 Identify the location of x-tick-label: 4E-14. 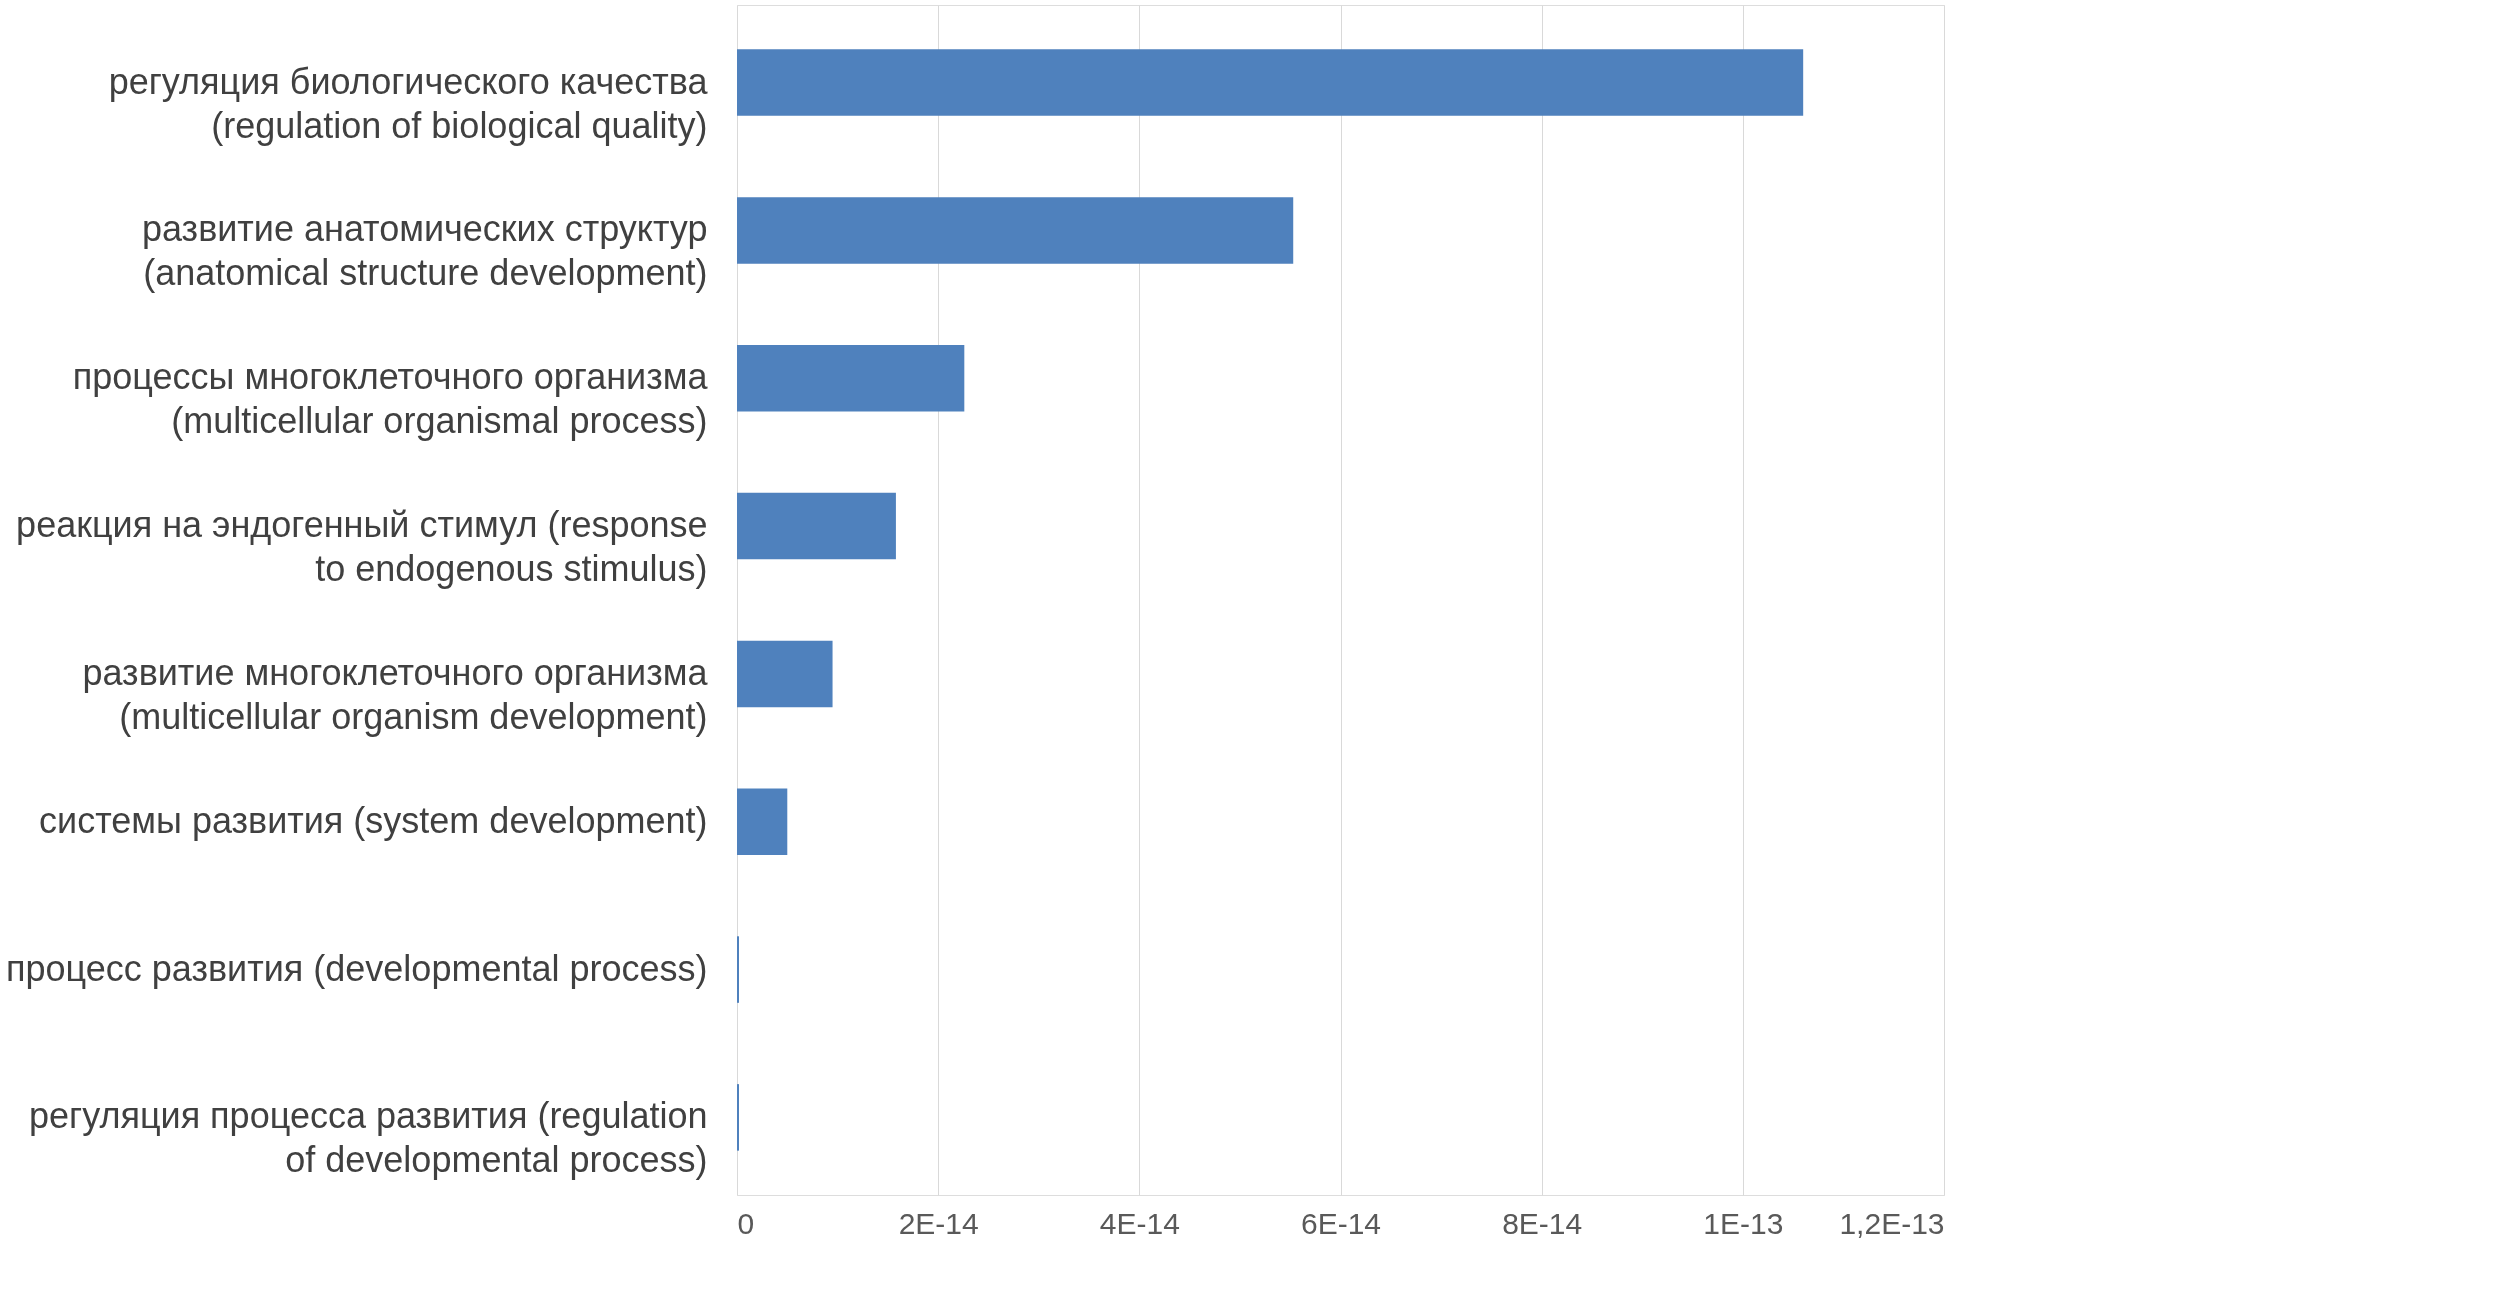
(1139, 1223).